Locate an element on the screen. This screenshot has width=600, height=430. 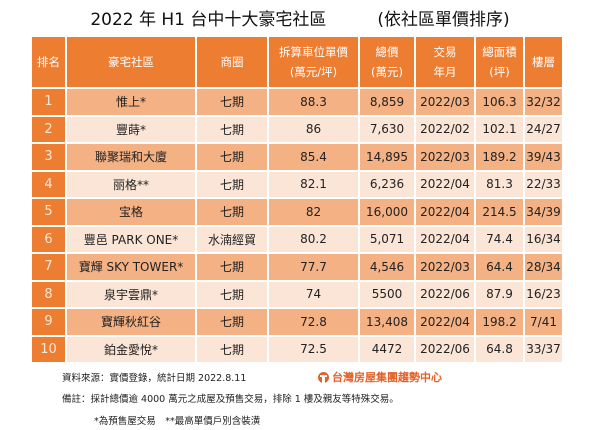
header-line1: 排名 is located at coordinates (48, 61).